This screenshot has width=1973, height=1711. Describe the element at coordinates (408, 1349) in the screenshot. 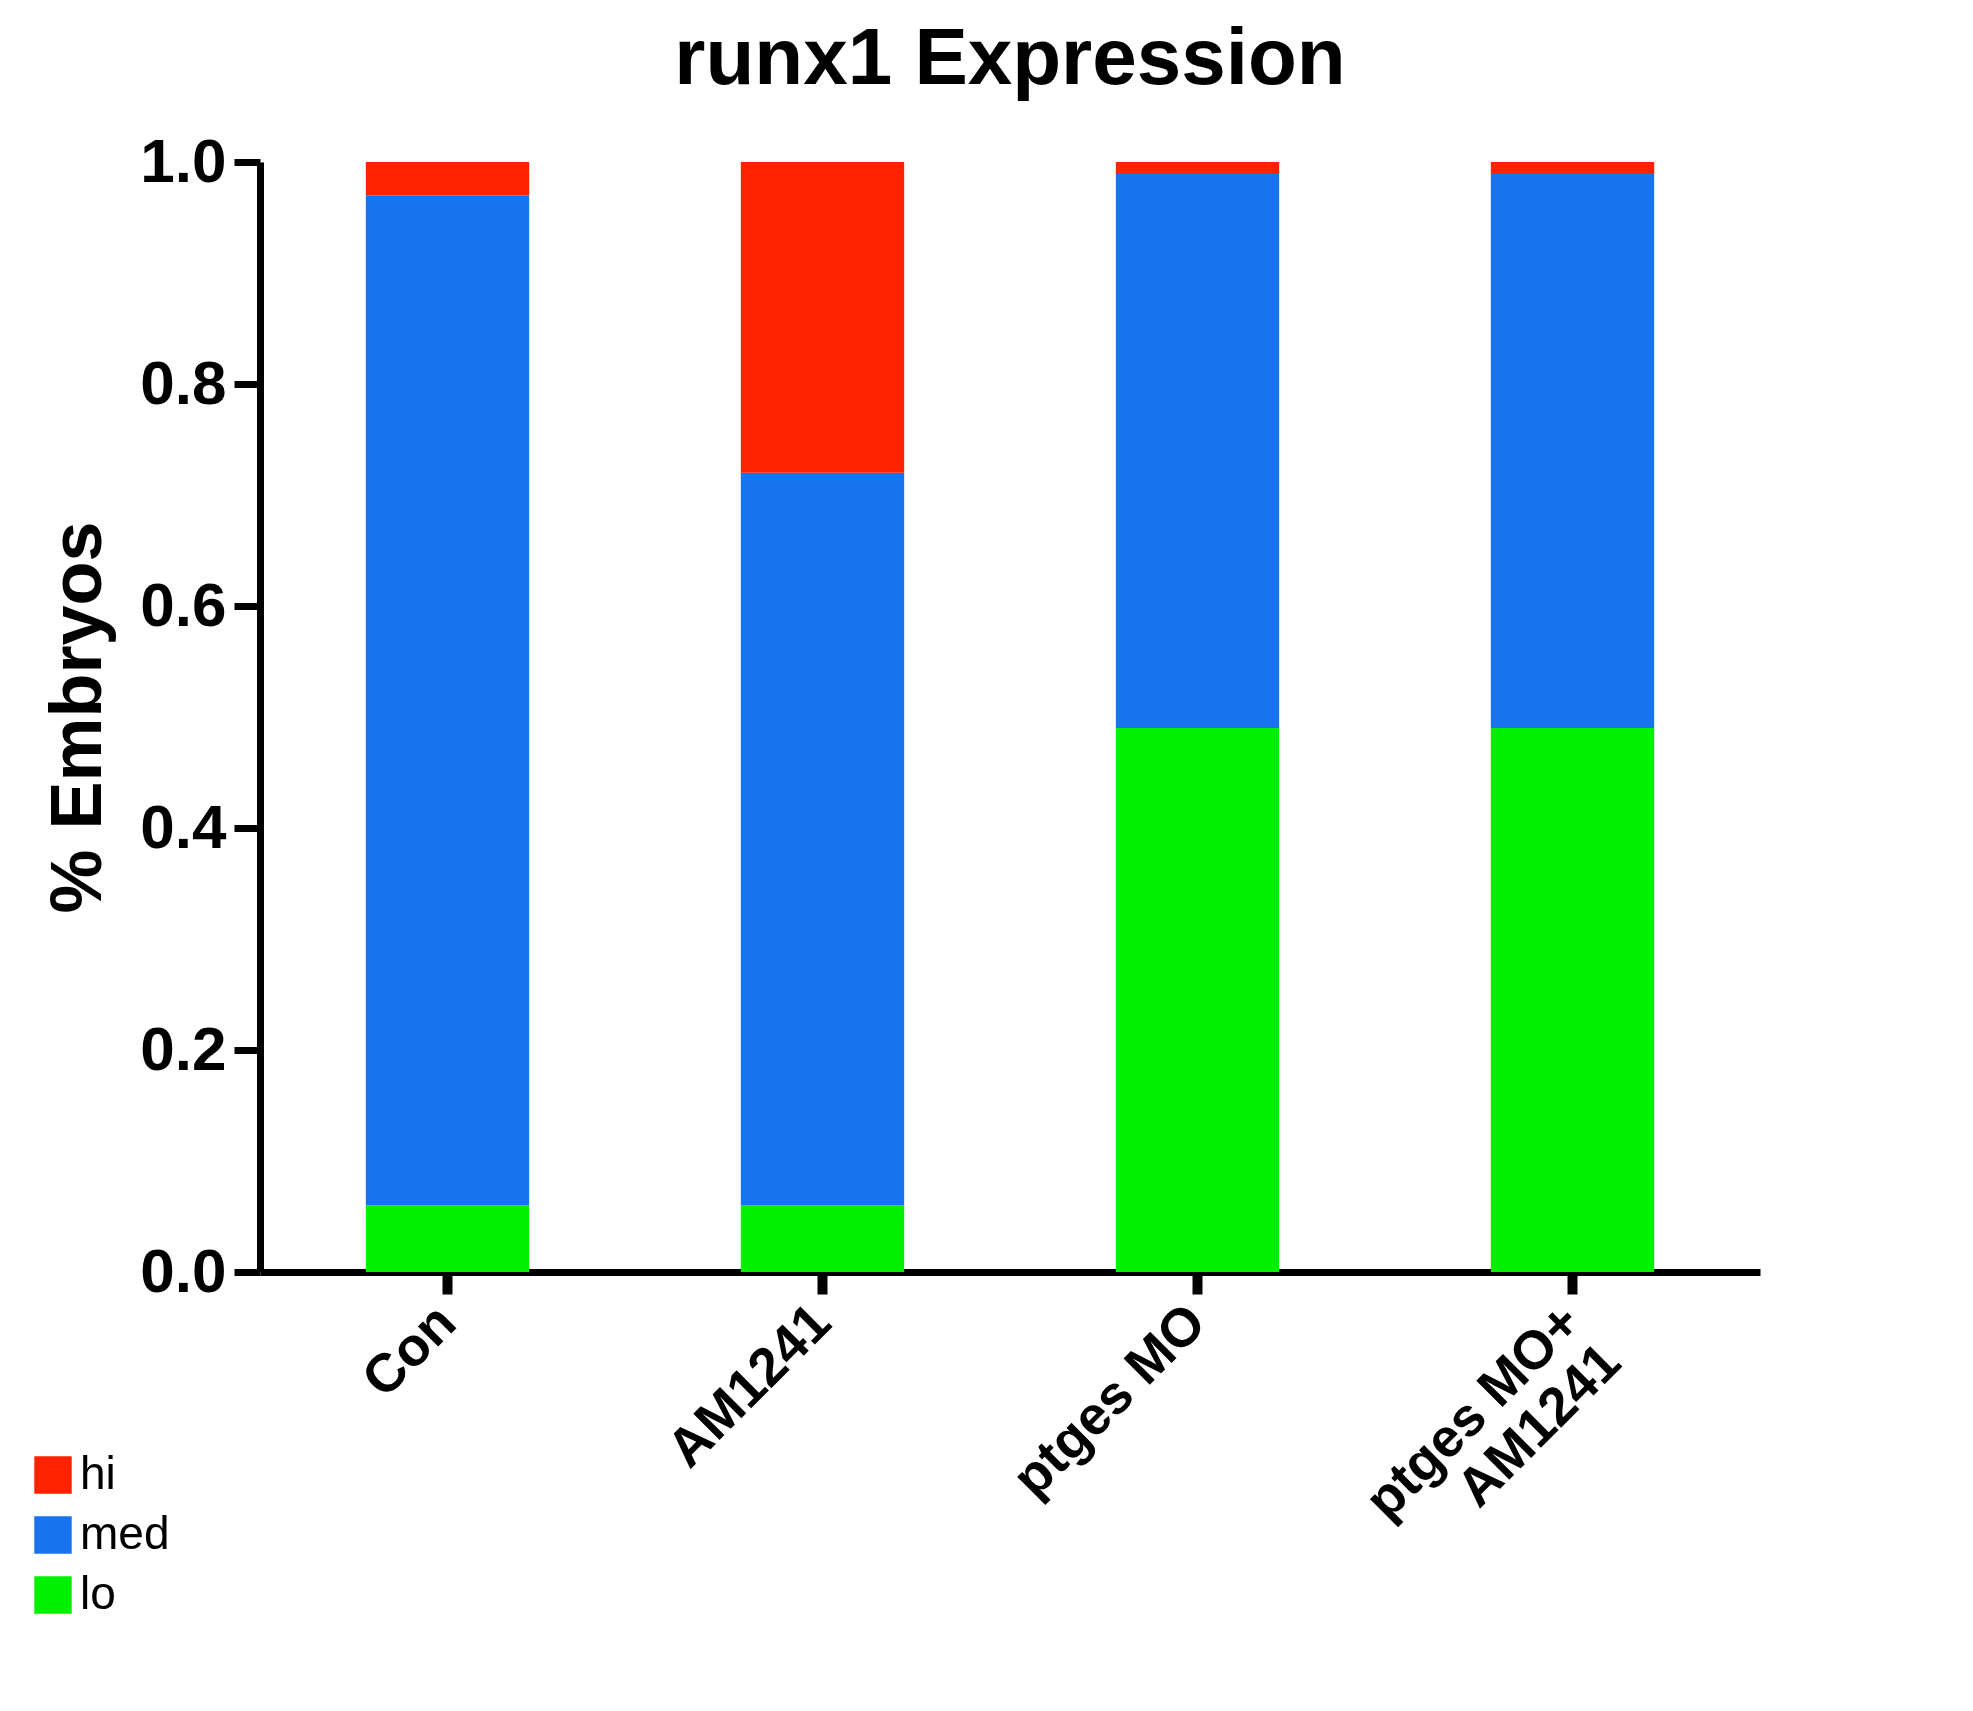

I see `x-tick-label: Con` at that location.